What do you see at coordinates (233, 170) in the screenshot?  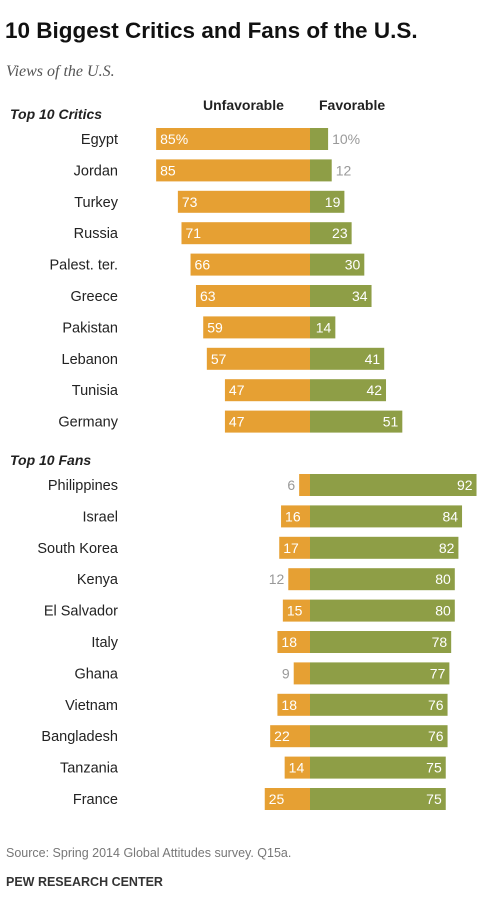 I see `unfavorable-bar-jordan` at bounding box center [233, 170].